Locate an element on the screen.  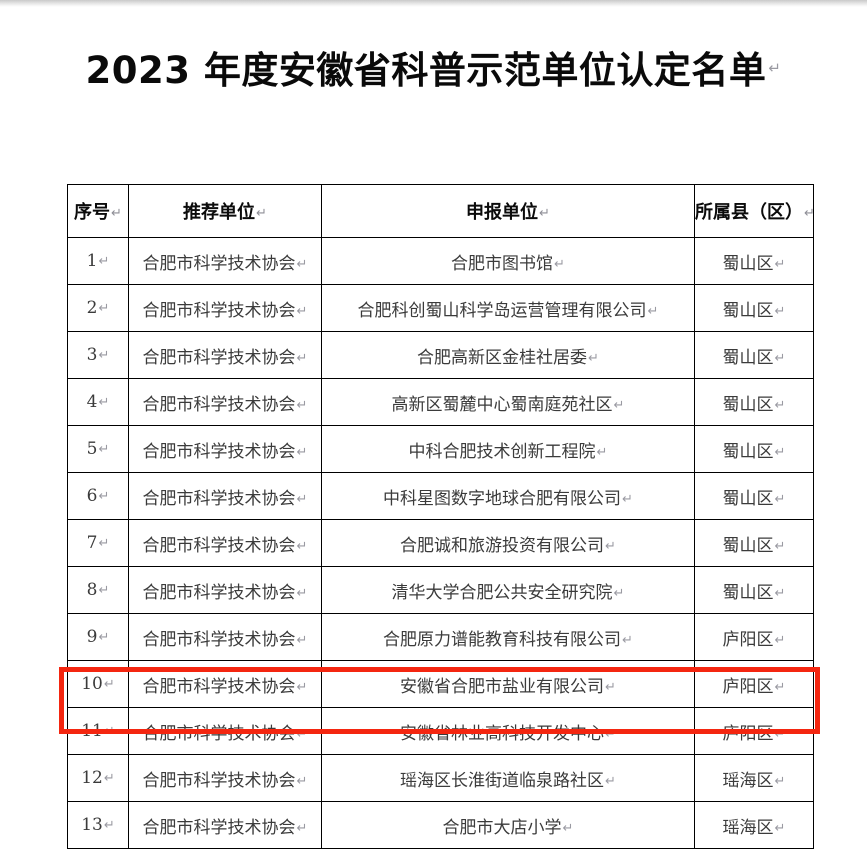
cell-no: 7↵ is located at coordinates (98, 543).